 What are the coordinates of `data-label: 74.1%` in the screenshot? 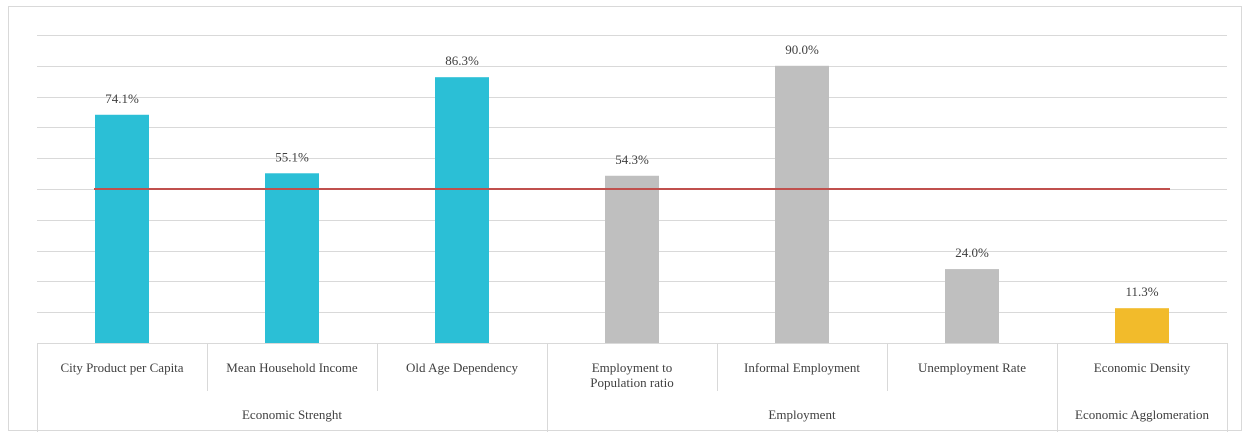 It's located at (122, 98).